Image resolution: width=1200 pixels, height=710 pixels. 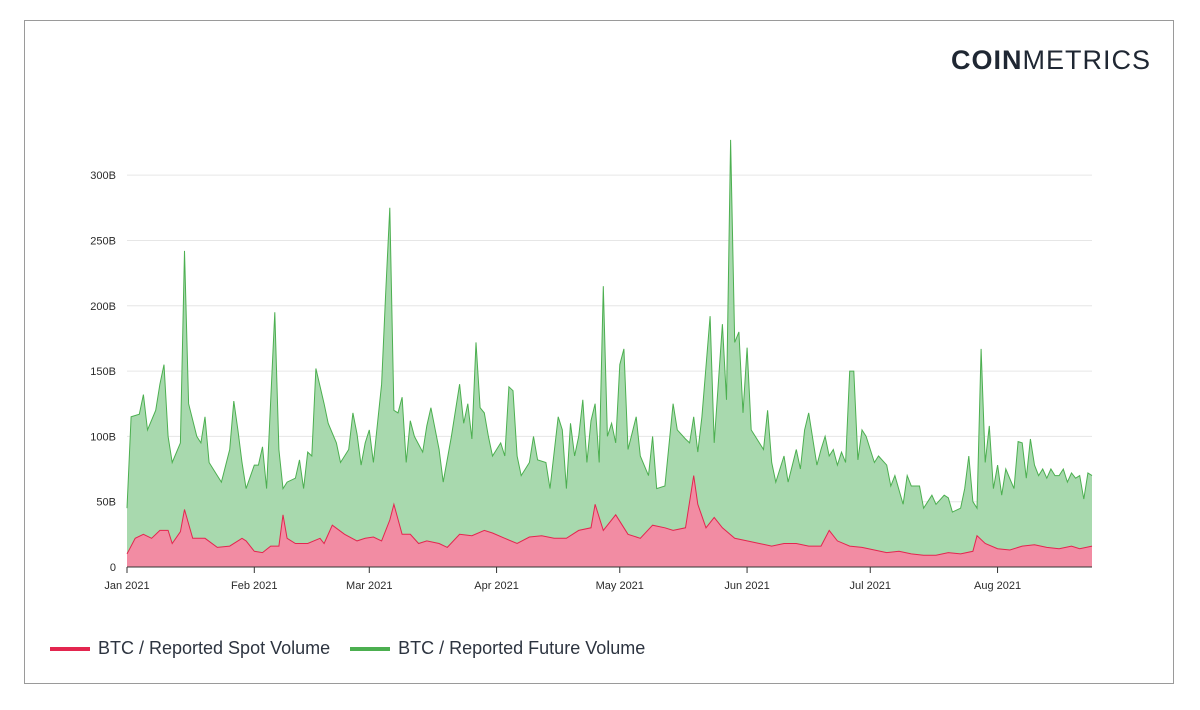 What do you see at coordinates (126, 586) in the screenshot?
I see `x-tick-label: Jan 2021` at bounding box center [126, 586].